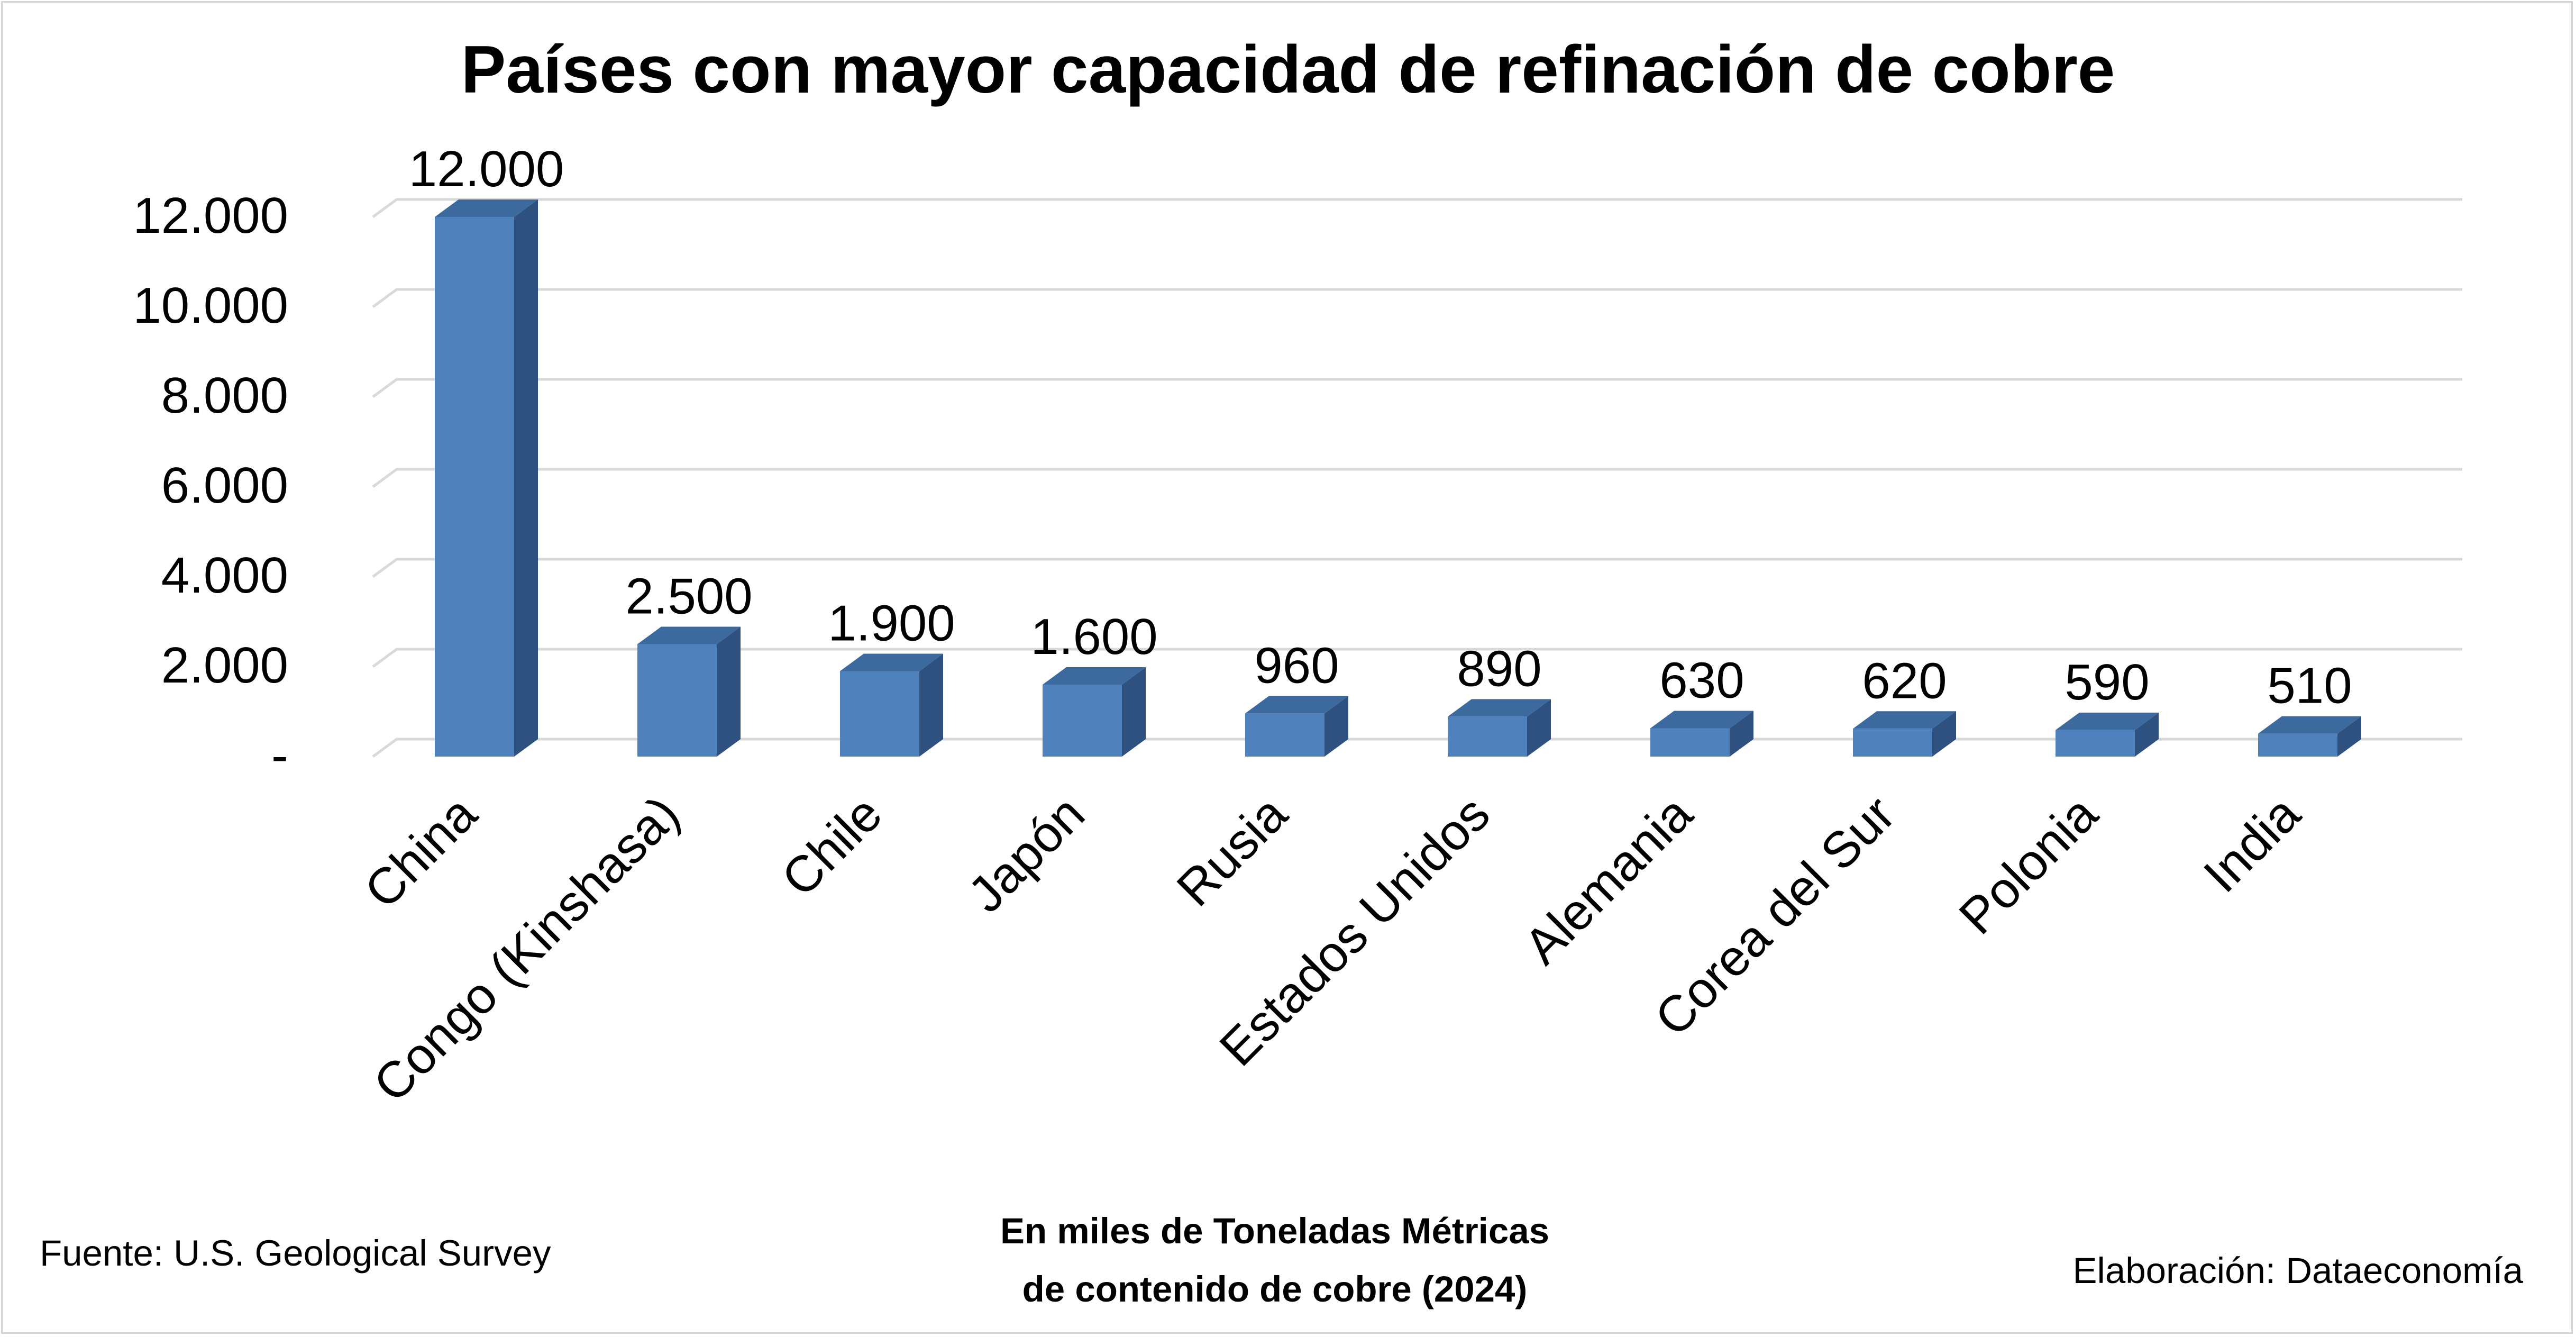  Describe the element at coordinates (1702, 680) in the screenshot. I see `data-label: 630` at that location.